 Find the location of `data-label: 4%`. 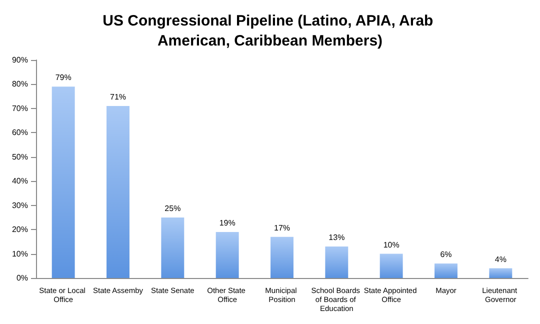

data-label: 4% is located at coordinates (500, 259).